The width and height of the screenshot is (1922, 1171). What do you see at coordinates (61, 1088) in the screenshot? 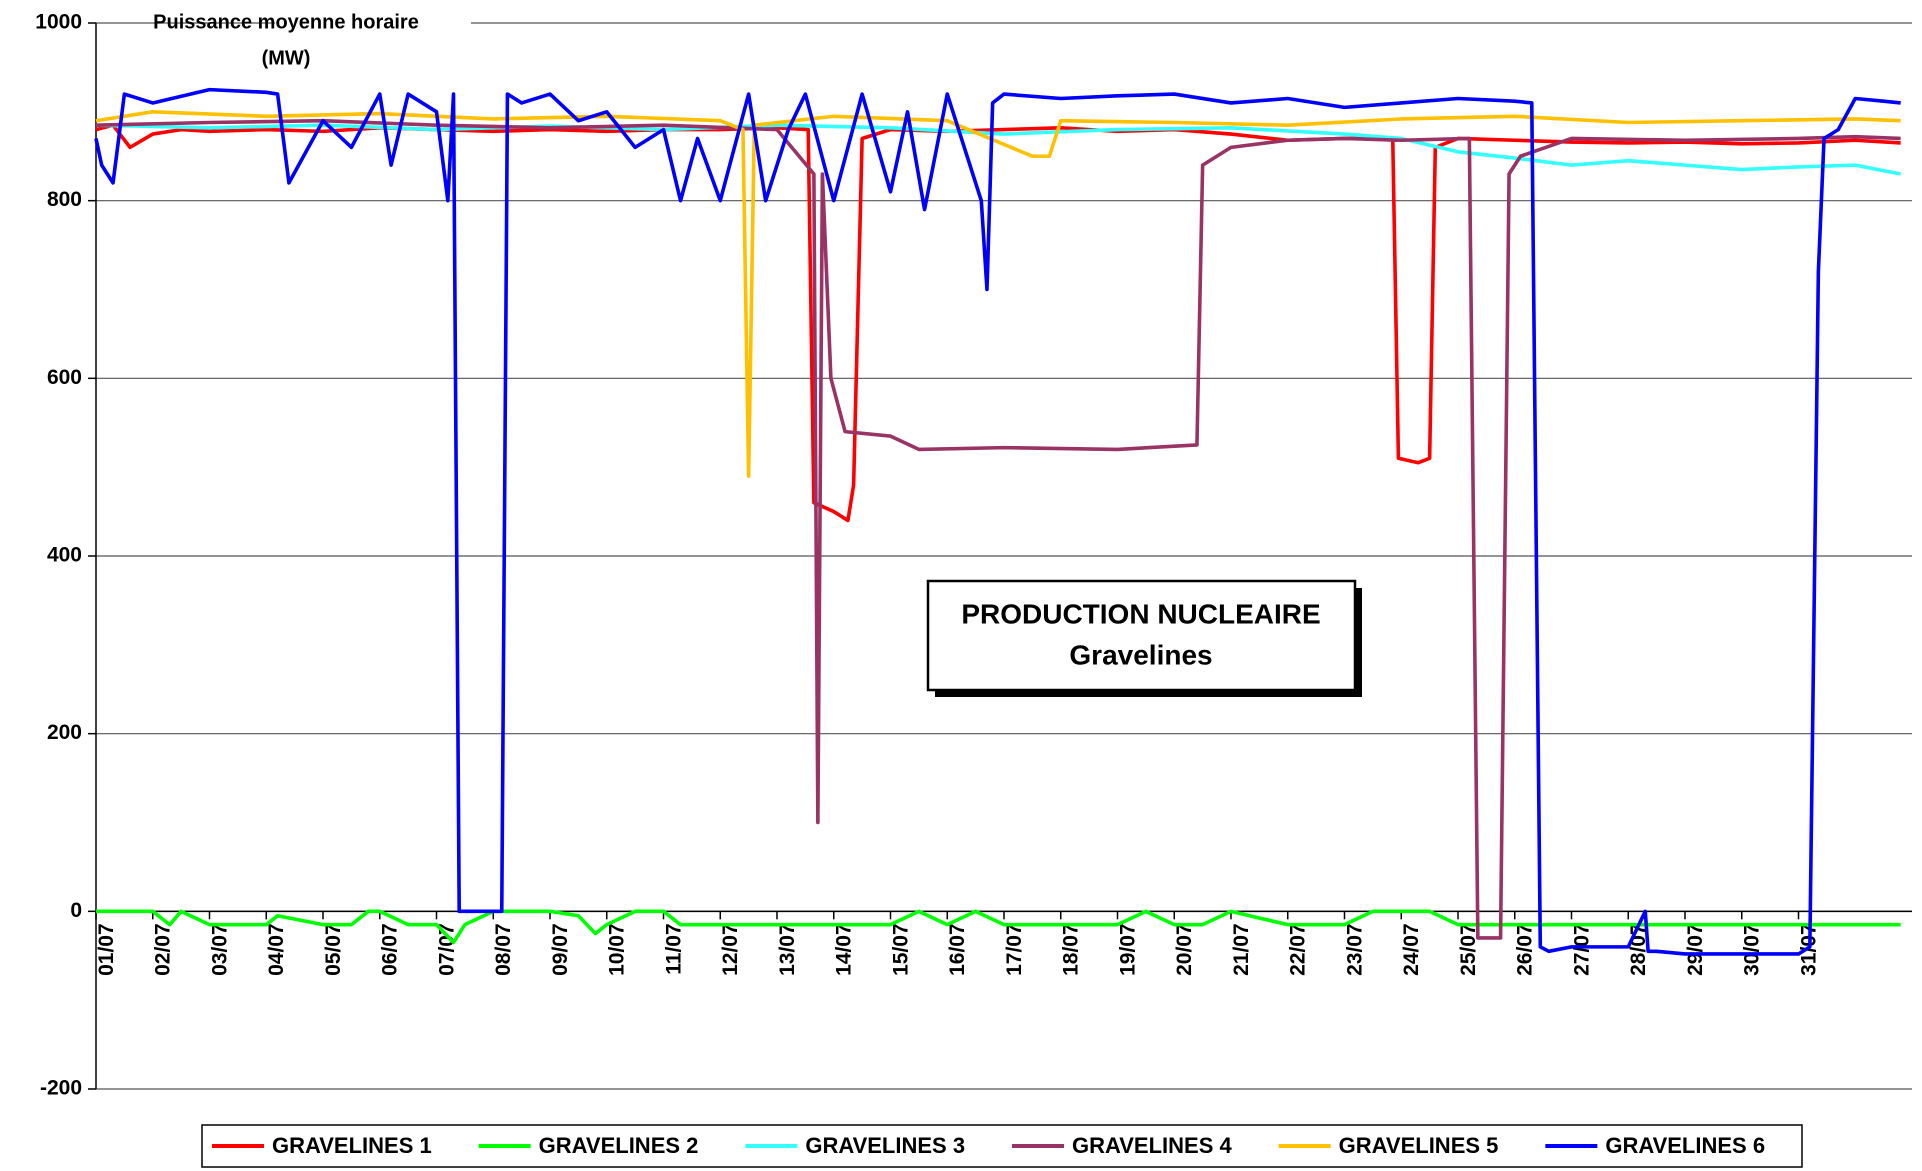
I see `y-tick-label: -200` at bounding box center [61, 1088].